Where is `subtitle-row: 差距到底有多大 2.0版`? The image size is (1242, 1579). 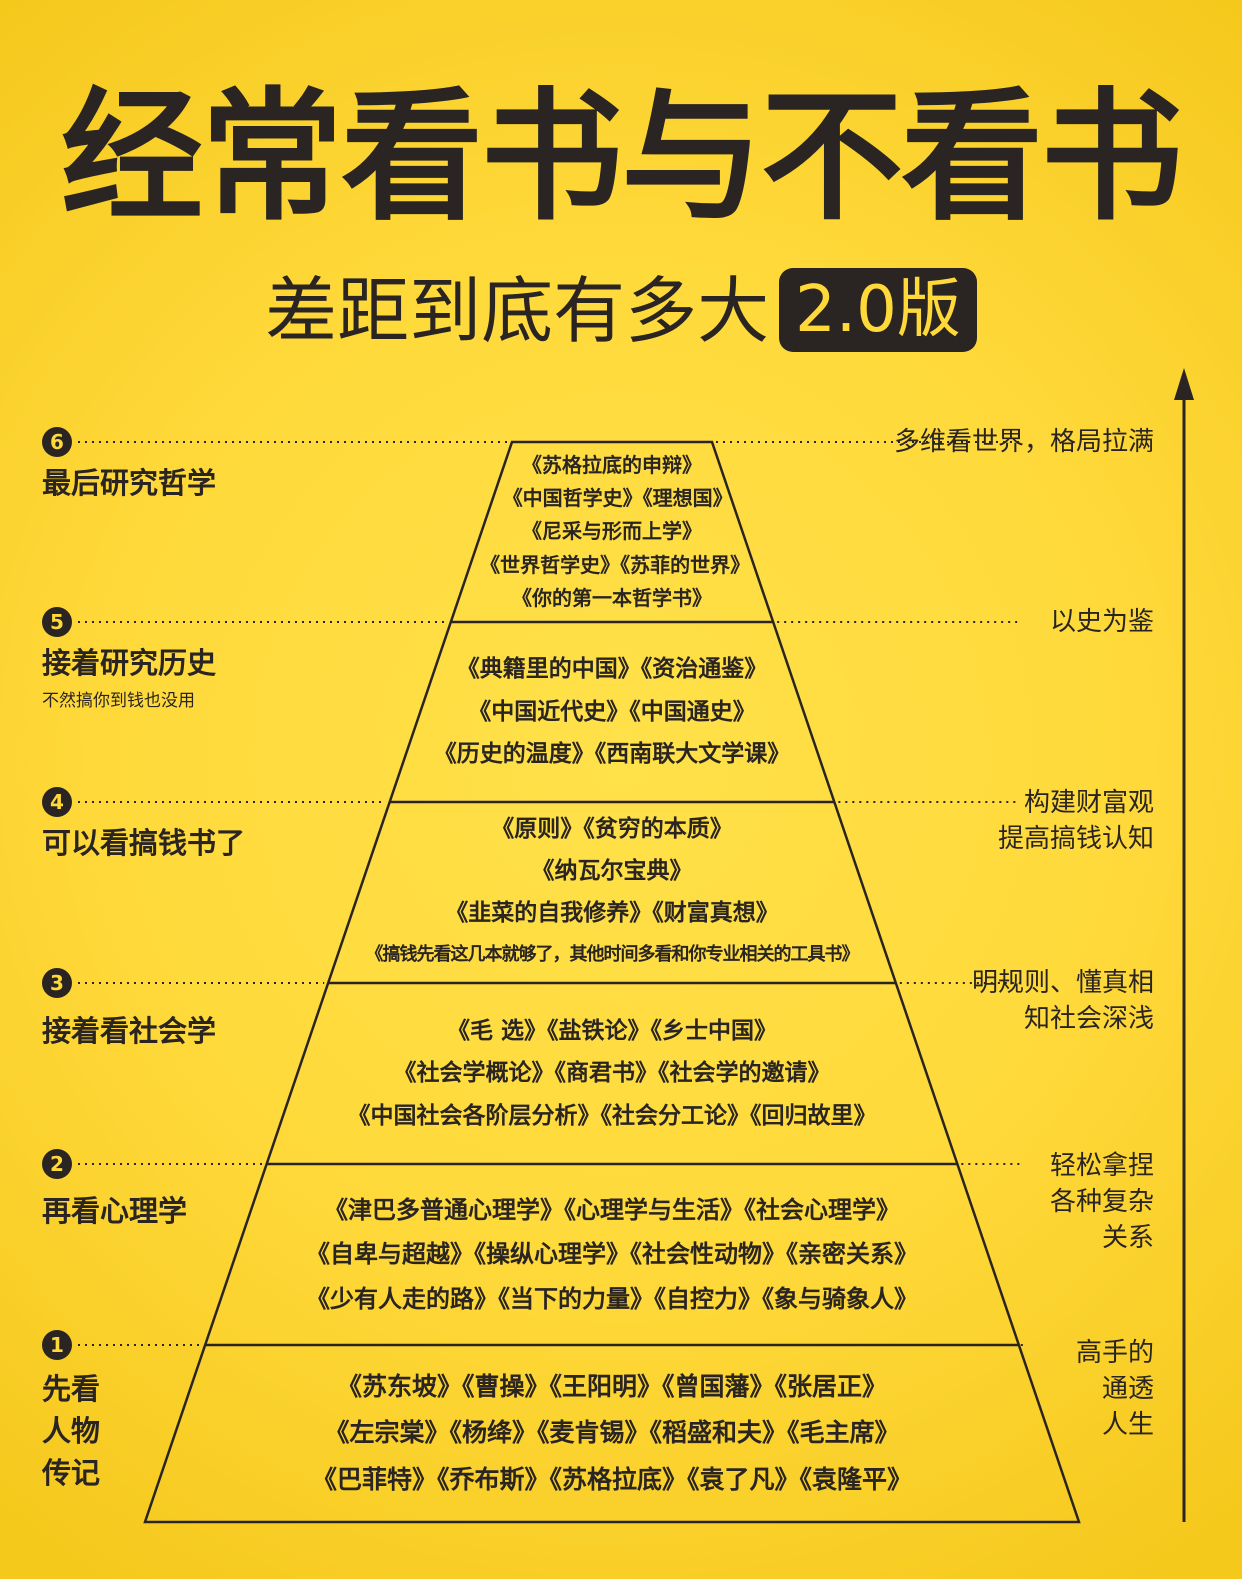 subtitle-row: 差距到底有多大 2.0版 is located at coordinates (621, 311).